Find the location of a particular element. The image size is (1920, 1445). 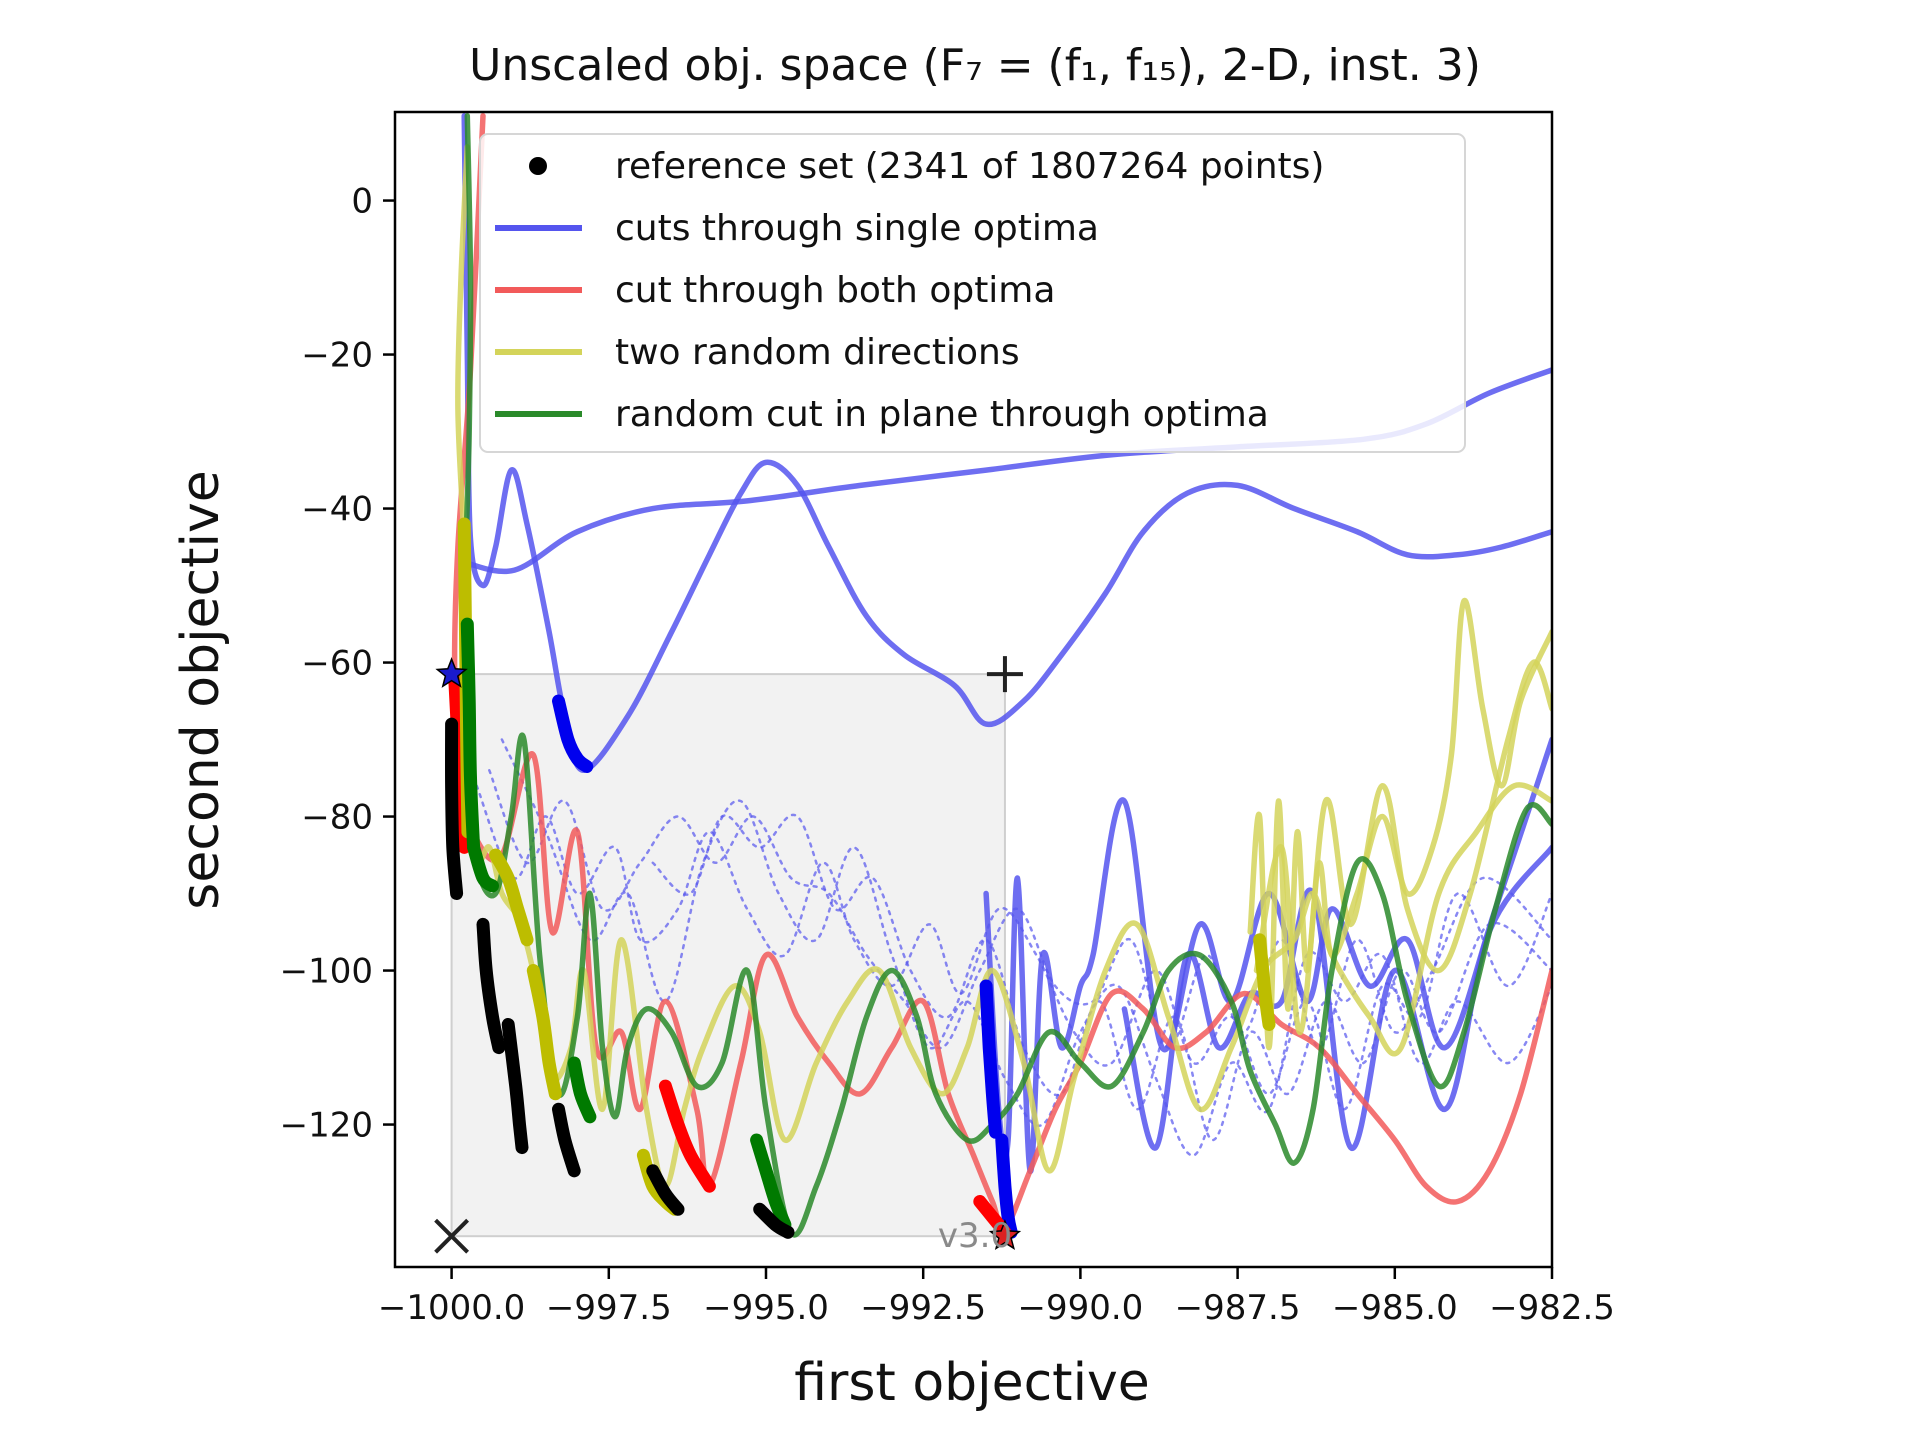

x-tick-label: −987.5 is located at coordinates (1238, 1308).